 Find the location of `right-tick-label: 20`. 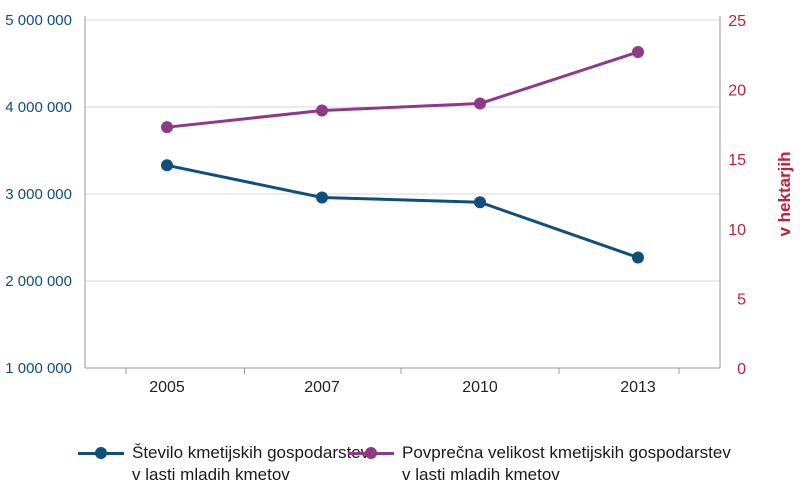

right-tick-label: 20 is located at coordinates (737, 91).